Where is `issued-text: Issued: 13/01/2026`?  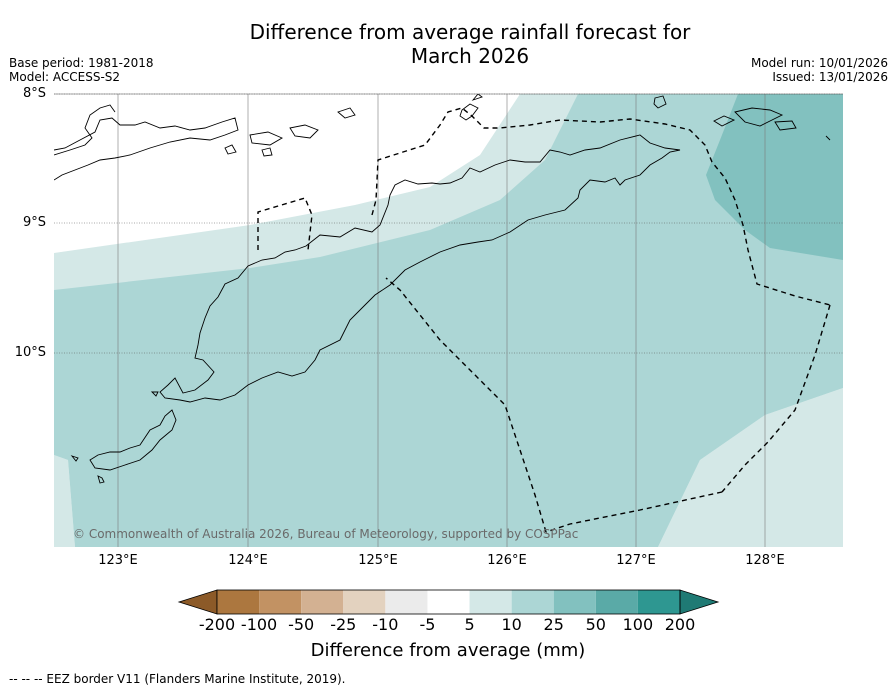
issued-text: Issued: 13/01/2026 is located at coordinates (830, 77).